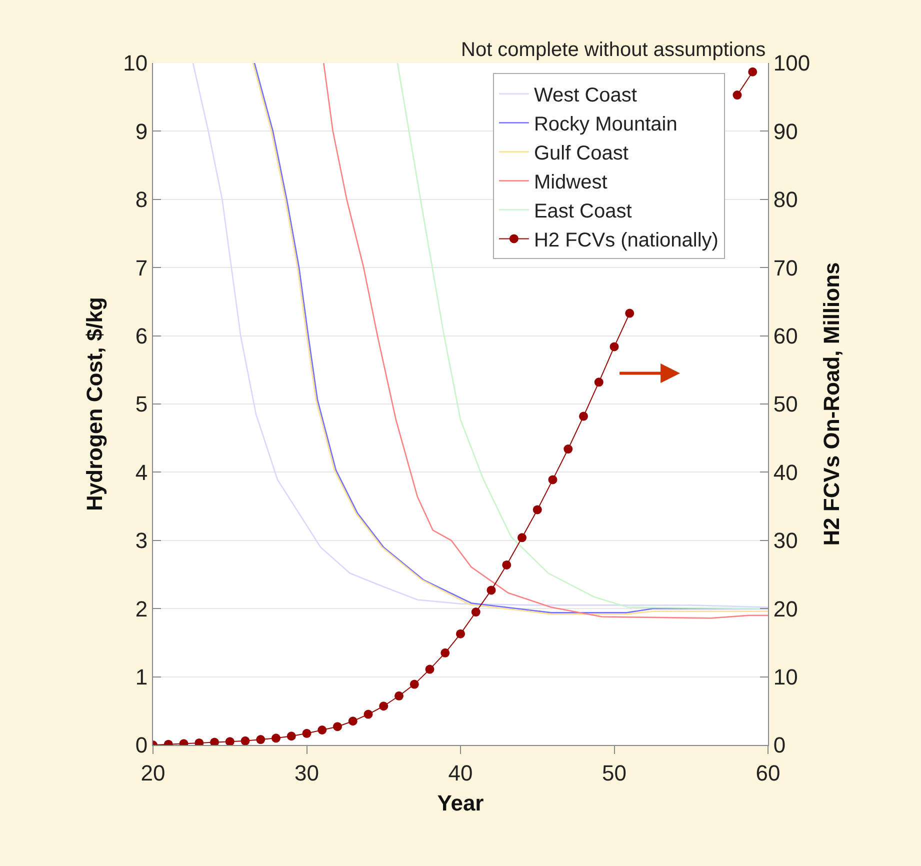 This screenshot has width=921, height=866. Describe the element at coordinates (460, 803) in the screenshot. I see `x-axis-title: Year` at that location.